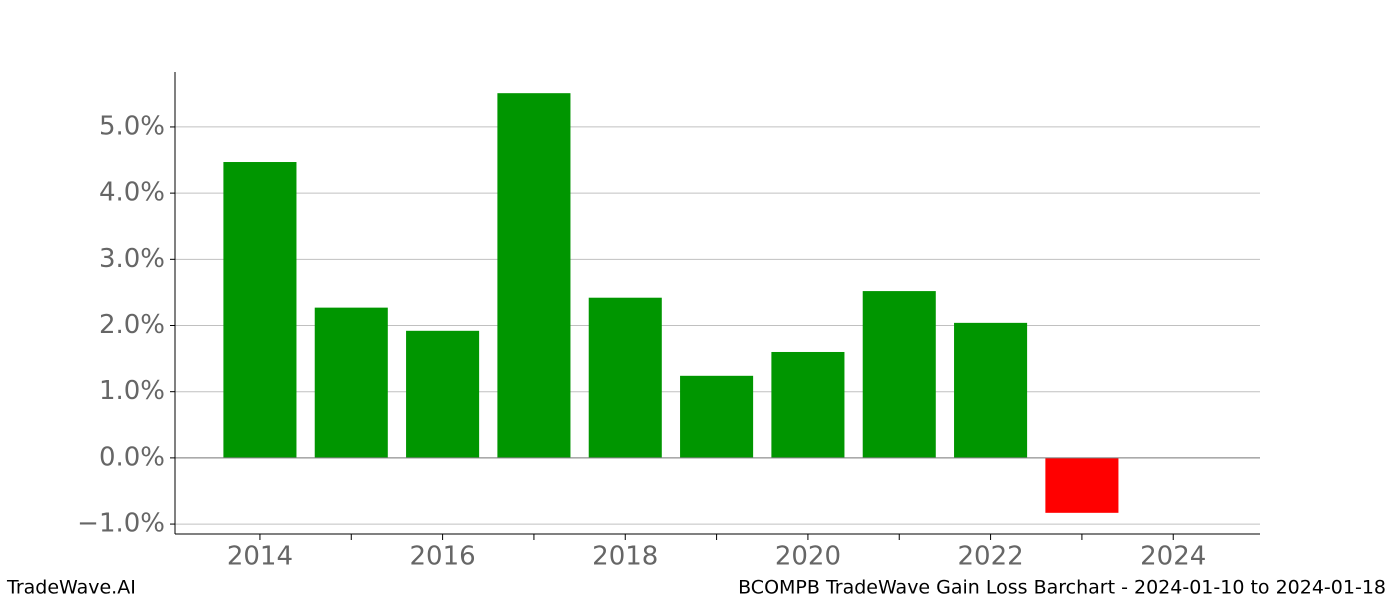 Image resolution: width=1400 pixels, height=600 pixels. Describe the element at coordinates (1173, 557) in the screenshot. I see `x-tick-label: 2024` at that location.